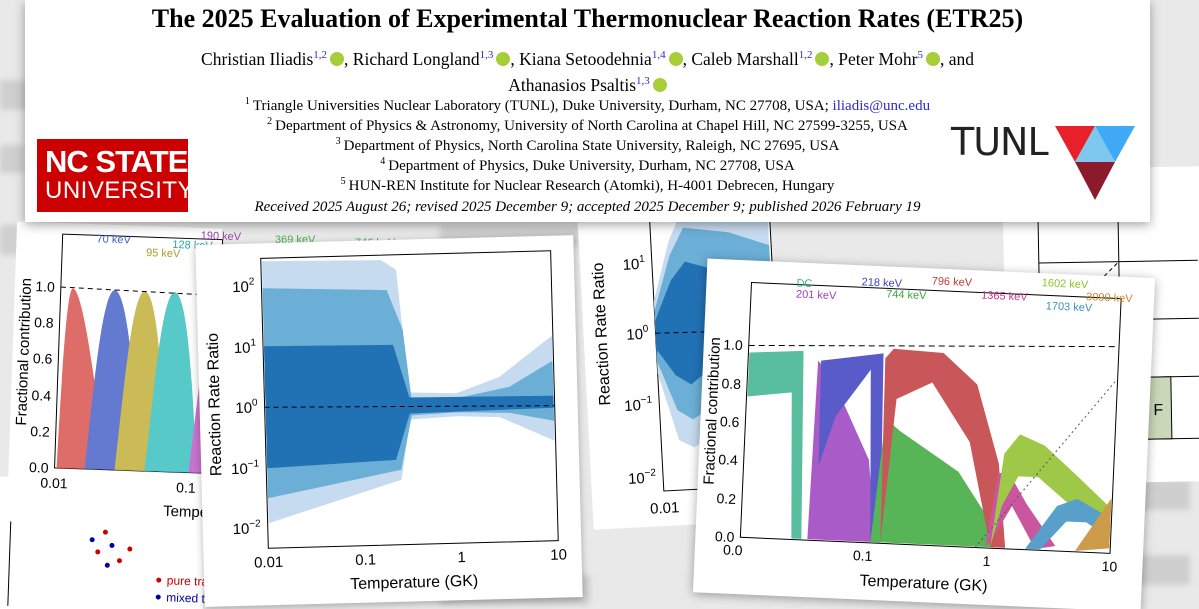  Describe the element at coordinates (383, 161) in the screenshot. I see `label: 4` at that location.